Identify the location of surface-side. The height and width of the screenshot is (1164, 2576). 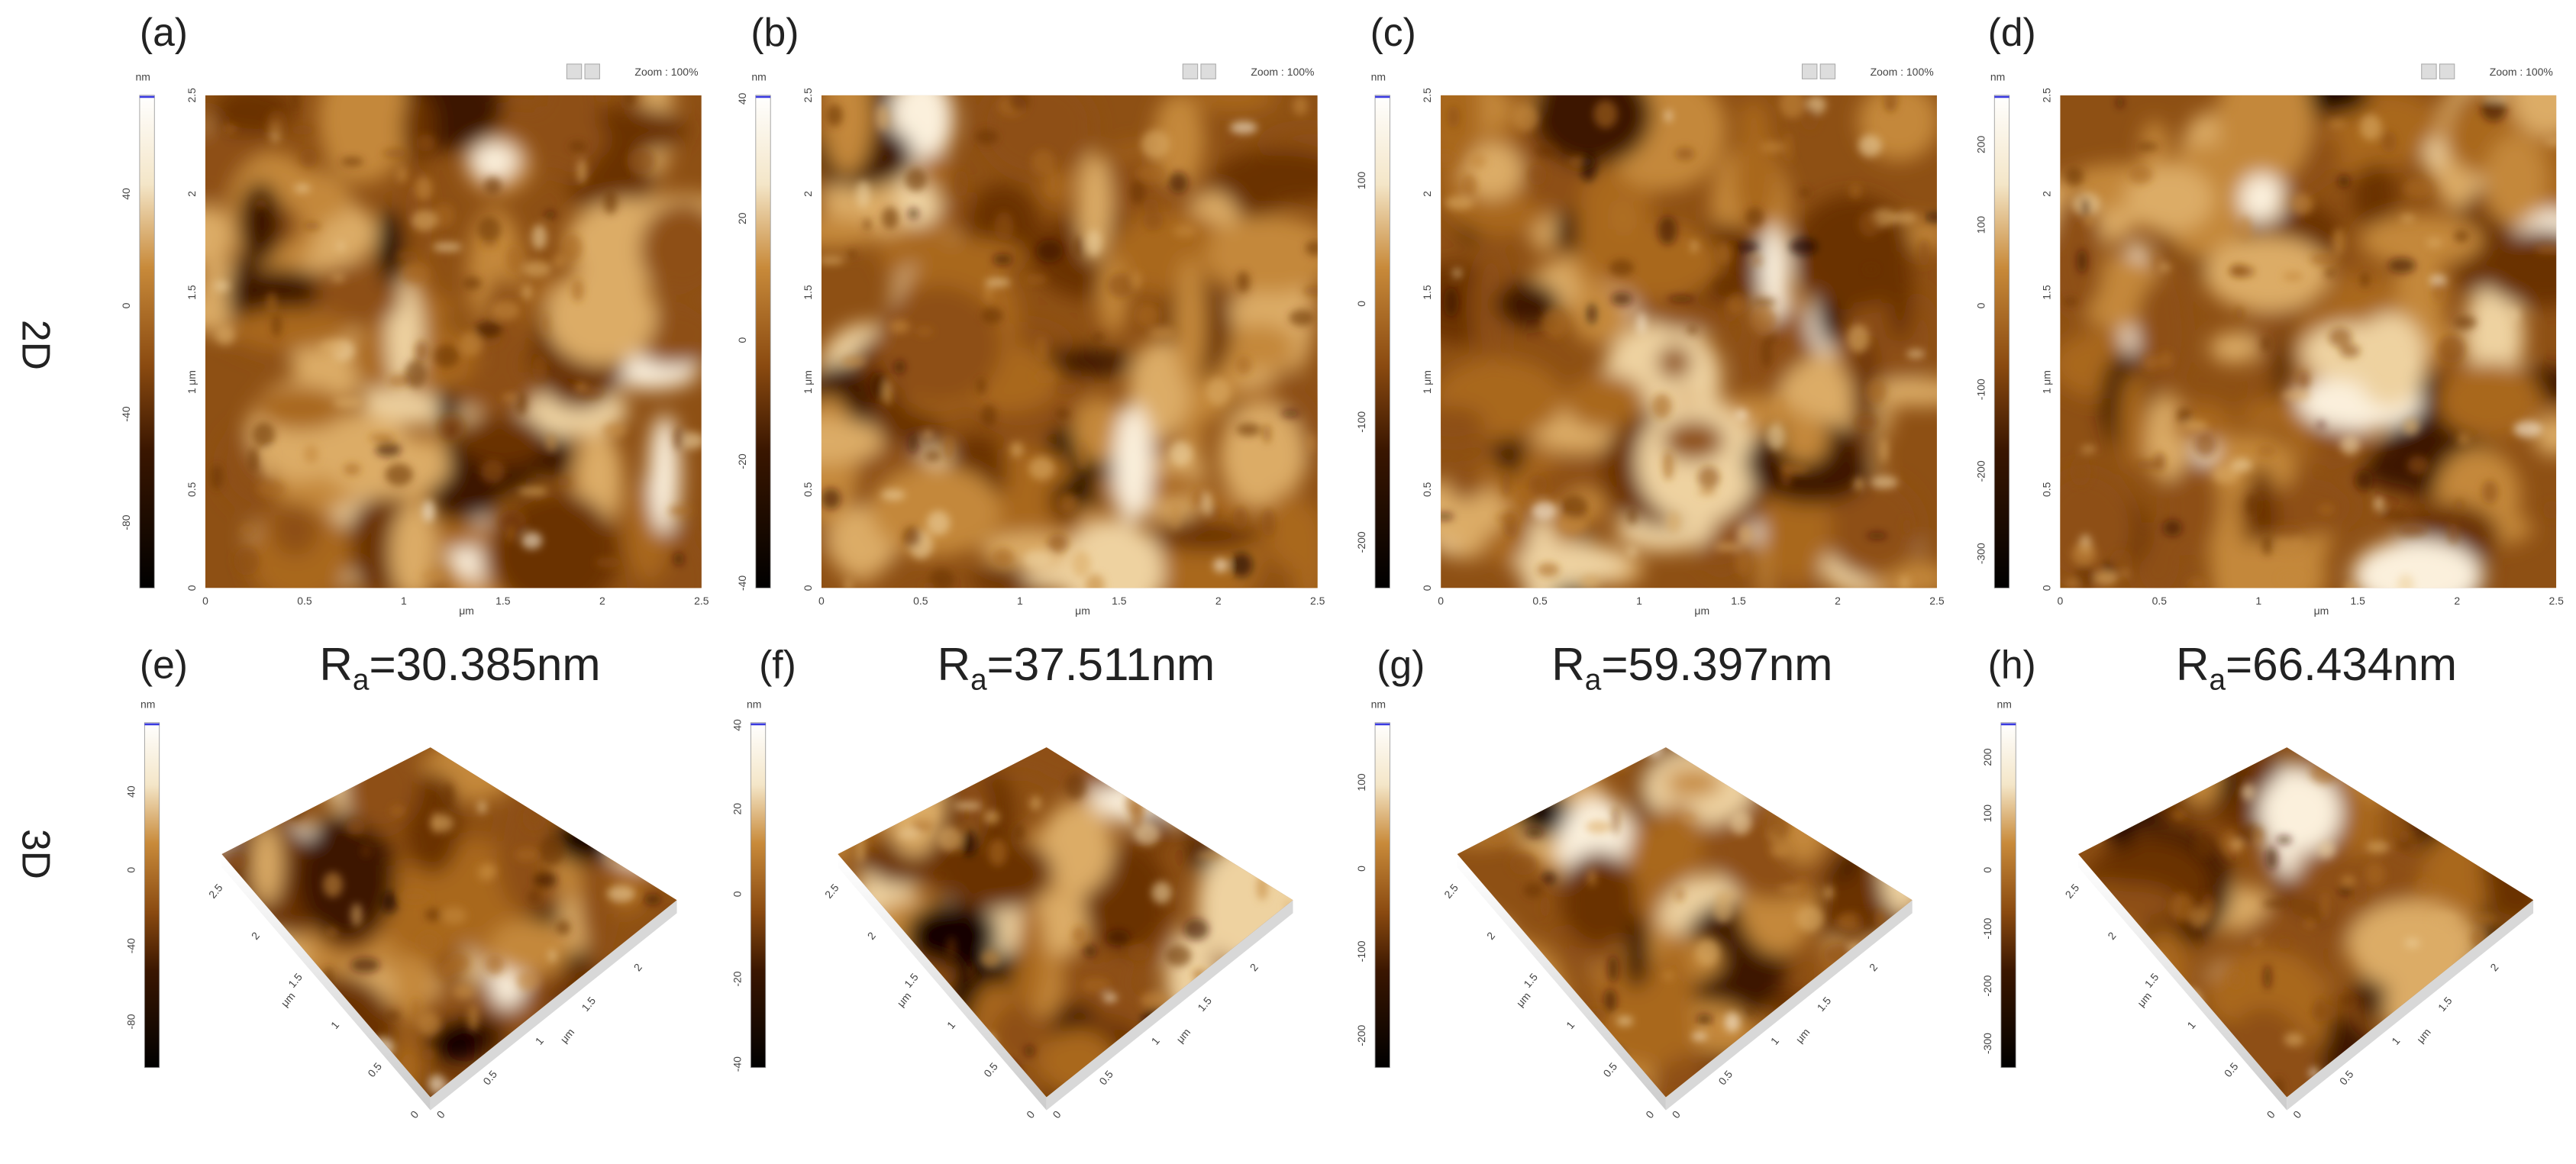
(1169, 1005).